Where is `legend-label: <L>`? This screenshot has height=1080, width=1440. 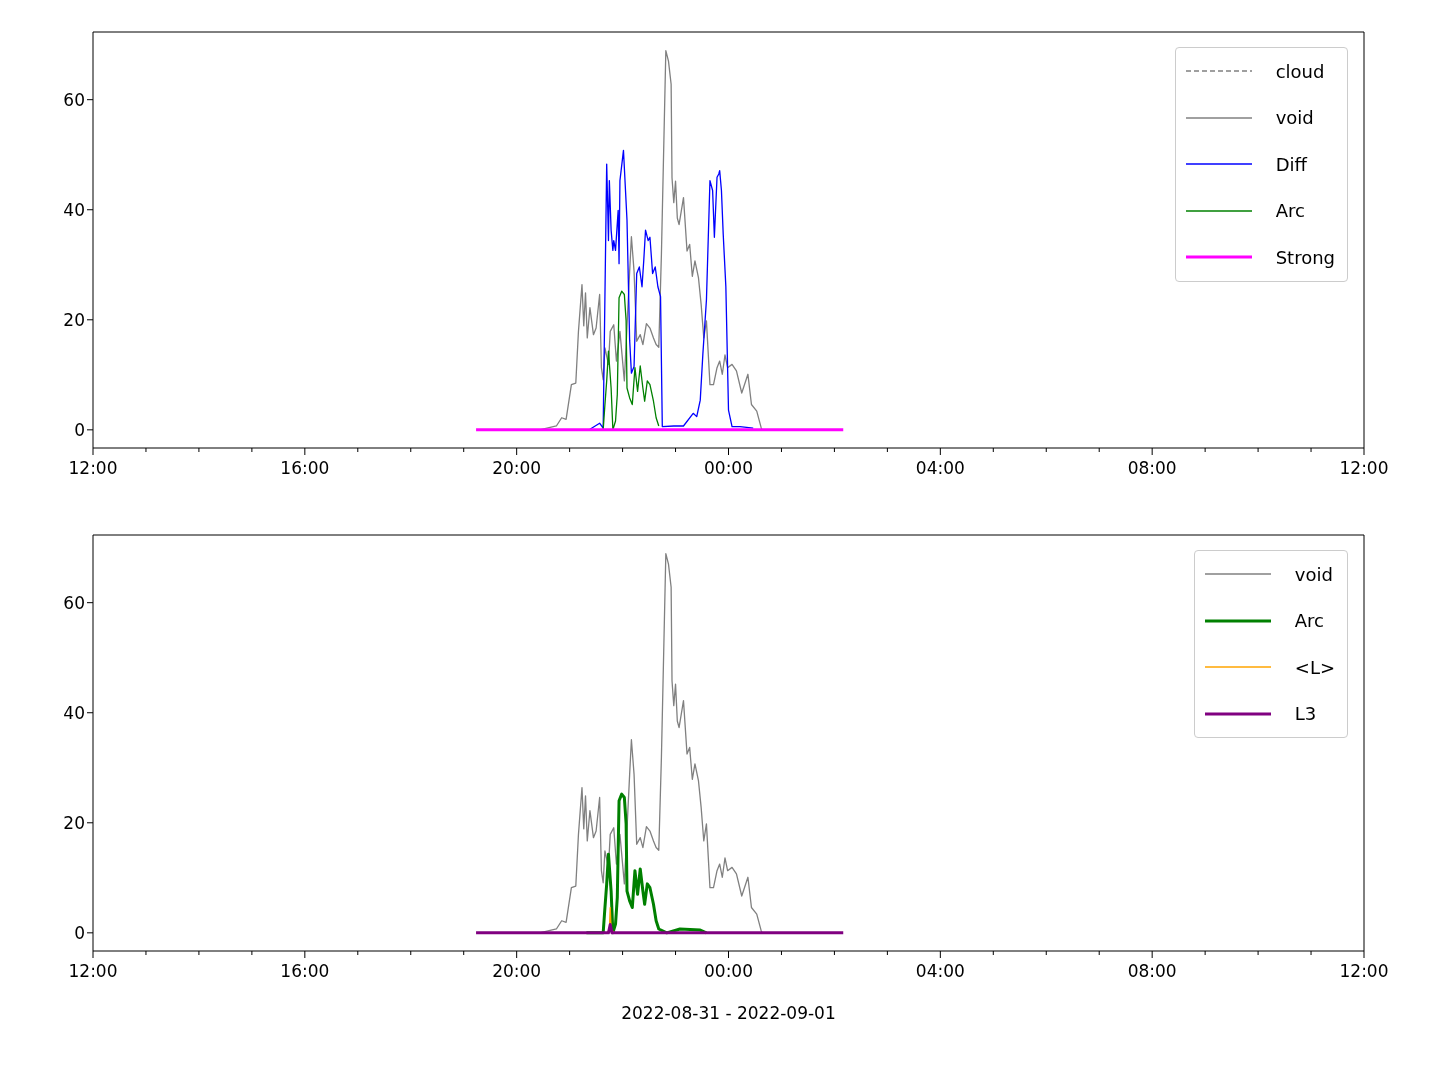
legend-label: <L> is located at coordinates (1314, 667).